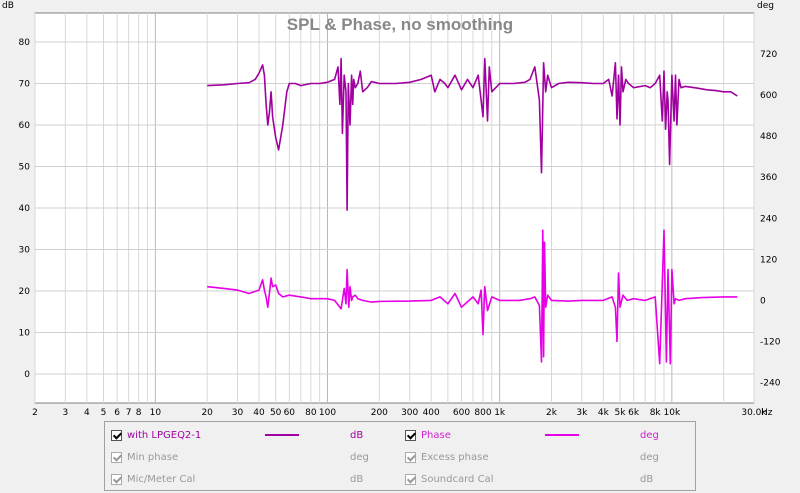  I want to click on legend-item-excess-phase: Excess phase, so click(447, 457).